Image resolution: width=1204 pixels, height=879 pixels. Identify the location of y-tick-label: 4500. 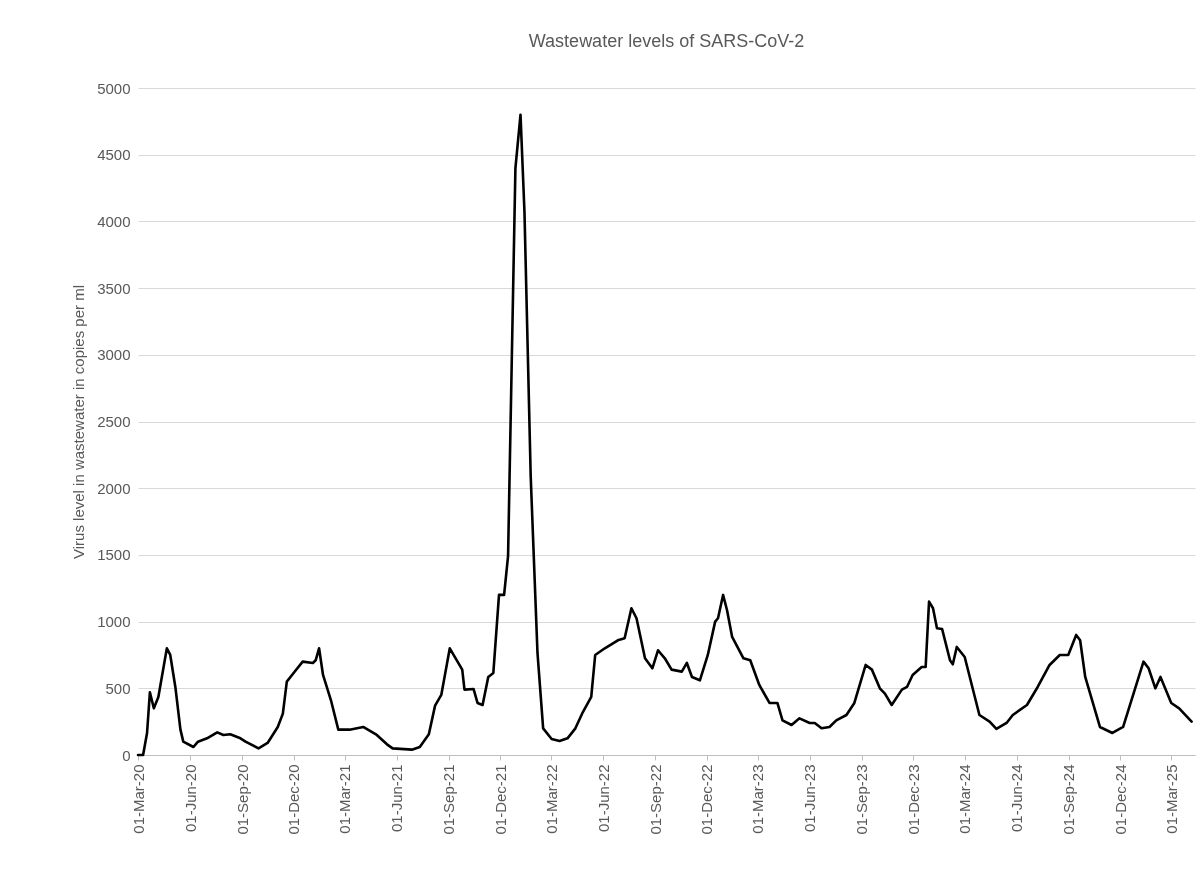
(114, 155).